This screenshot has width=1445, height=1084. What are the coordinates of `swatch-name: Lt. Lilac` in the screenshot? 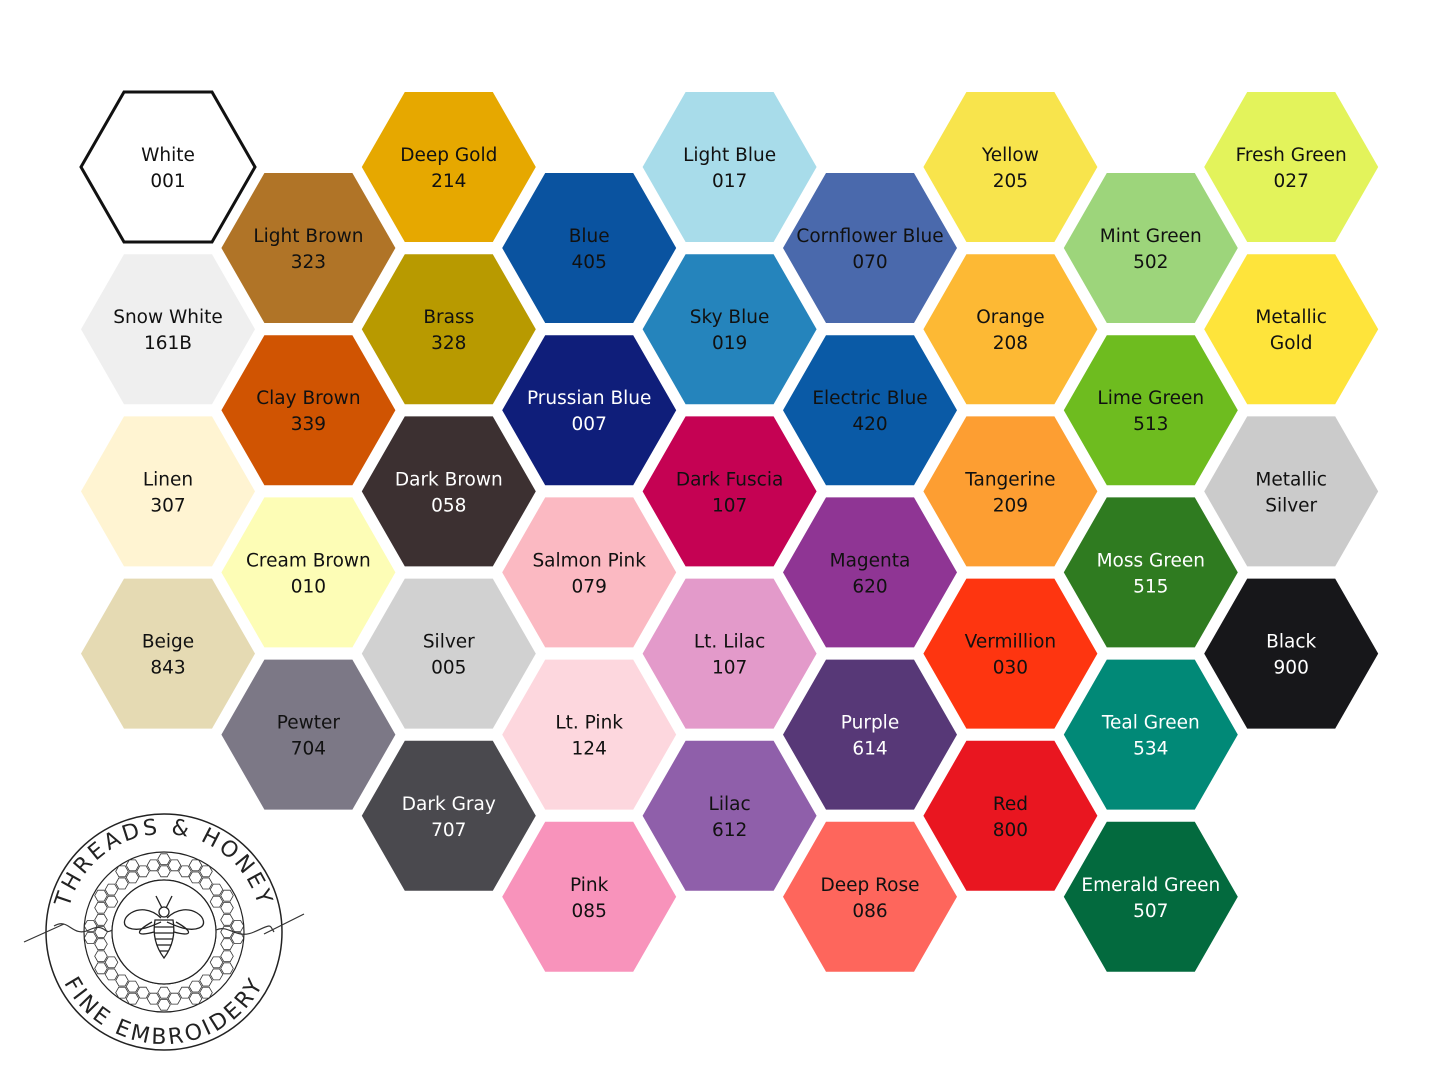 It's located at (729, 642).